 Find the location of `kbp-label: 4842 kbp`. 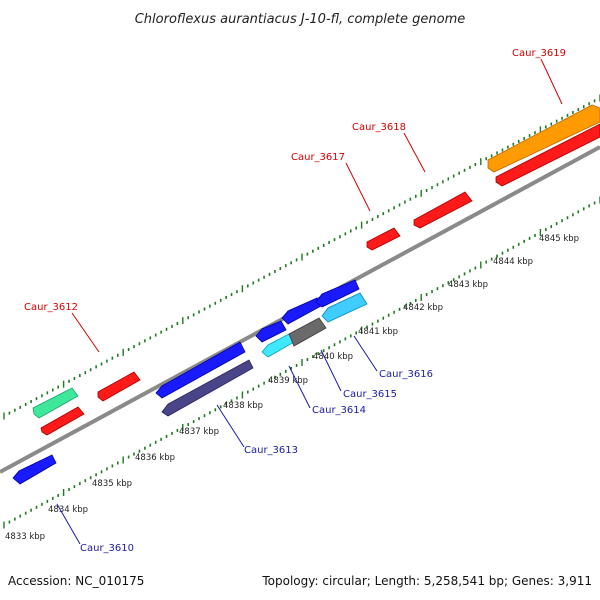

kbp-label: 4842 kbp is located at coordinates (423, 308).